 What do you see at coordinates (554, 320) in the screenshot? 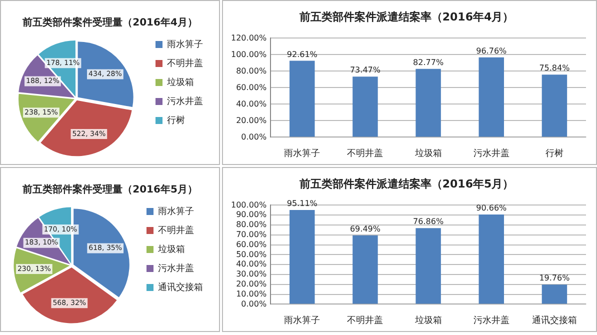
I see `x-tick-label: 通讯交接箱` at bounding box center [554, 320].